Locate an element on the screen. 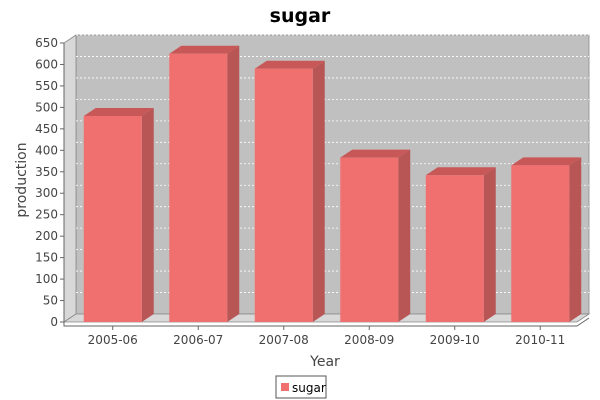  y-tick-label: 550 is located at coordinates (46, 86).